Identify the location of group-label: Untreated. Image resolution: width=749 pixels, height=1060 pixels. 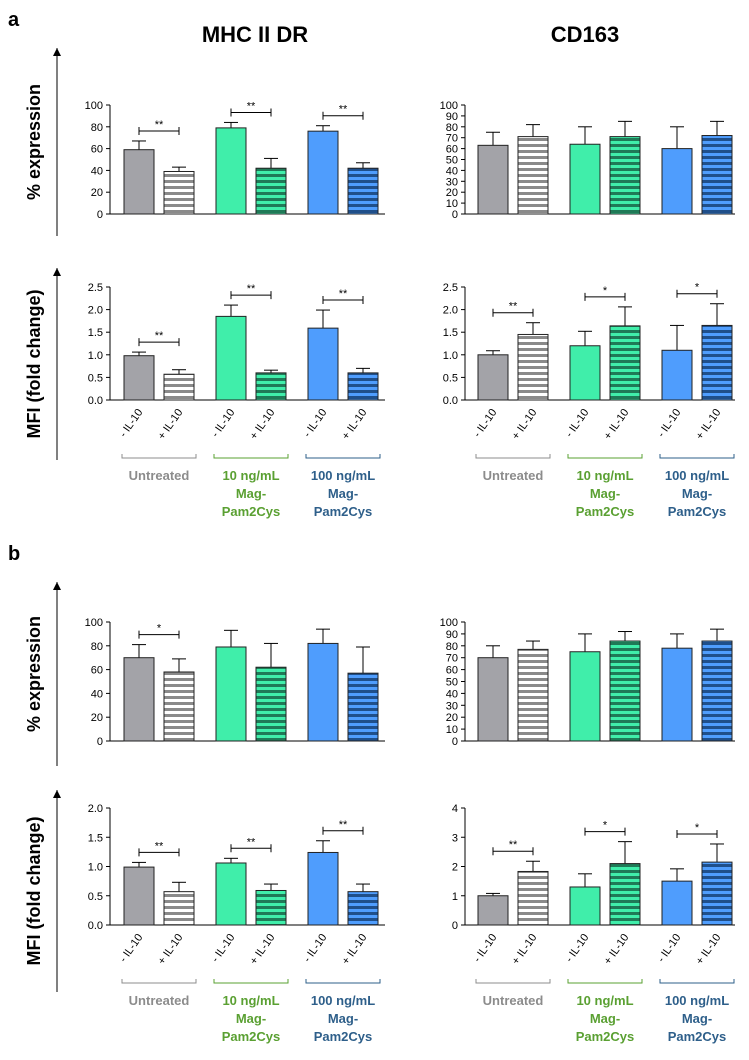
(159, 475).